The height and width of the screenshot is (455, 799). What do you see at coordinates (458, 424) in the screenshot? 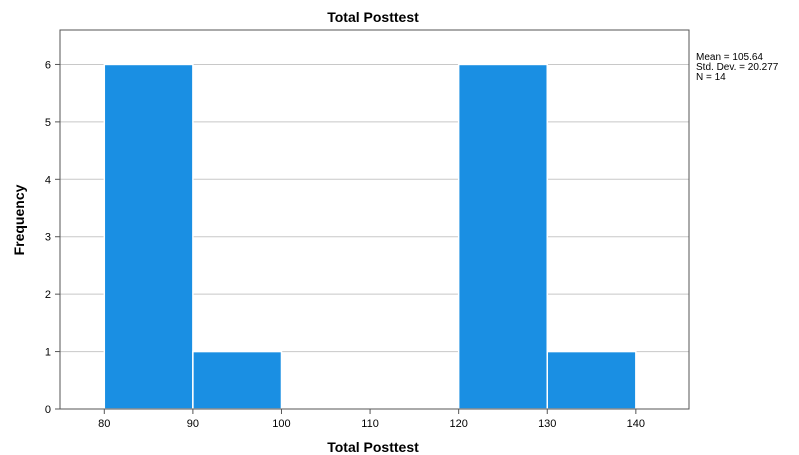
I see `x-tick-label: 120` at bounding box center [458, 424].